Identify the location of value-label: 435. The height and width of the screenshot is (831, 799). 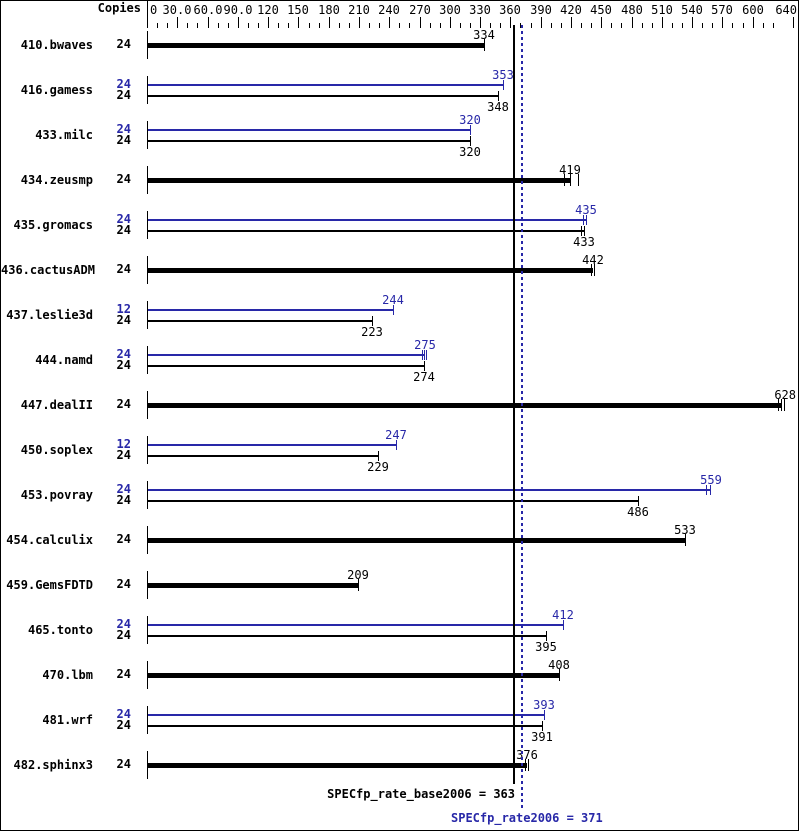
(586, 209).